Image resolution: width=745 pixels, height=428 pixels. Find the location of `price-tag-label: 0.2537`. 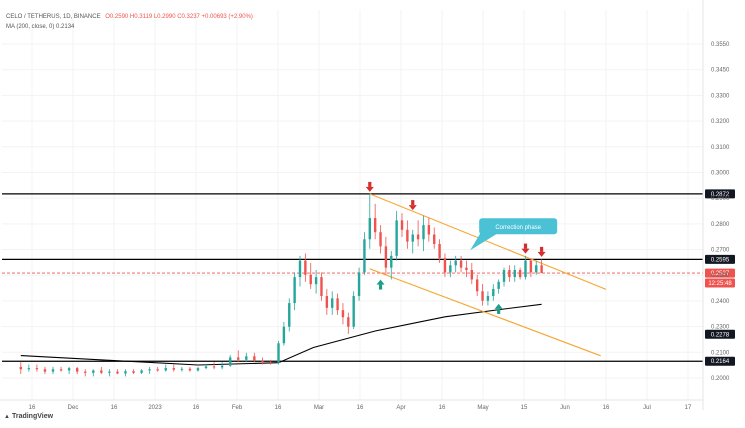

price-tag-label: 0.2537 is located at coordinates (720, 274).